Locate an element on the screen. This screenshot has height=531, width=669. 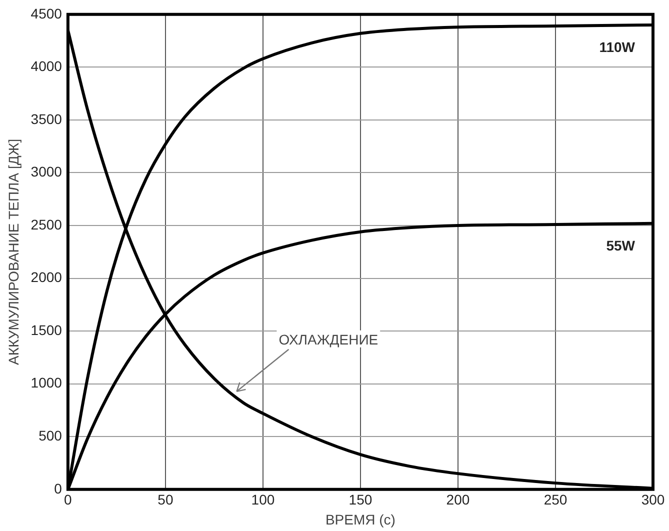
y-tick-label: 1500 is located at coordinates (46, 330).